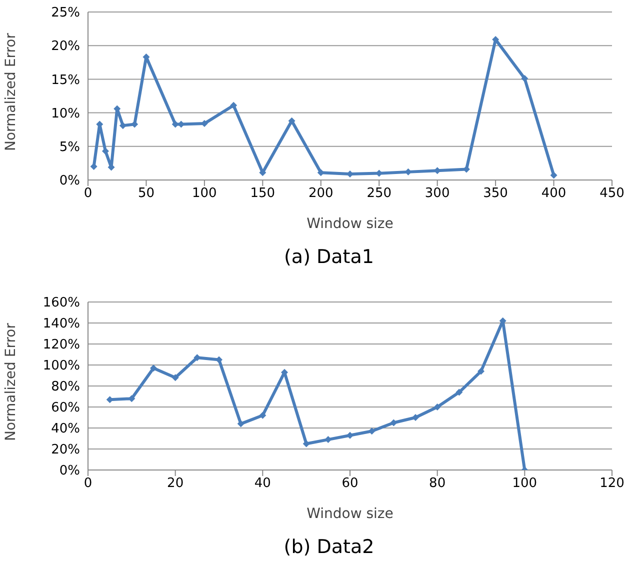 The width and height of the screenshot is (638, 583). I want to click on y-tick-label: 140%, so click(61, 324).